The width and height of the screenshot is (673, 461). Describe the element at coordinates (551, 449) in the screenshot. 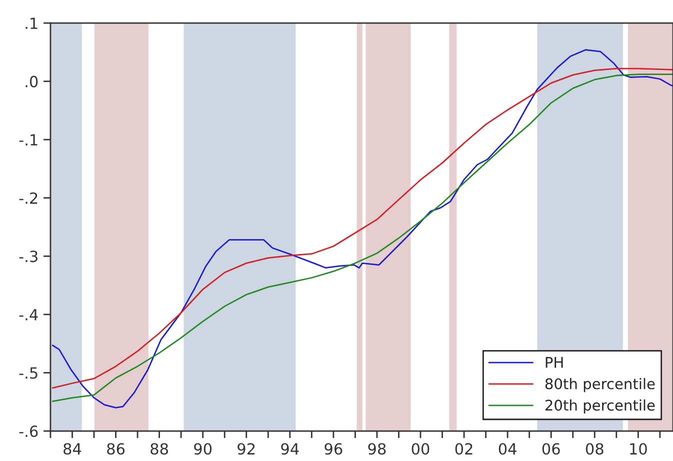

I see `x-tick-label: 06` at that location.